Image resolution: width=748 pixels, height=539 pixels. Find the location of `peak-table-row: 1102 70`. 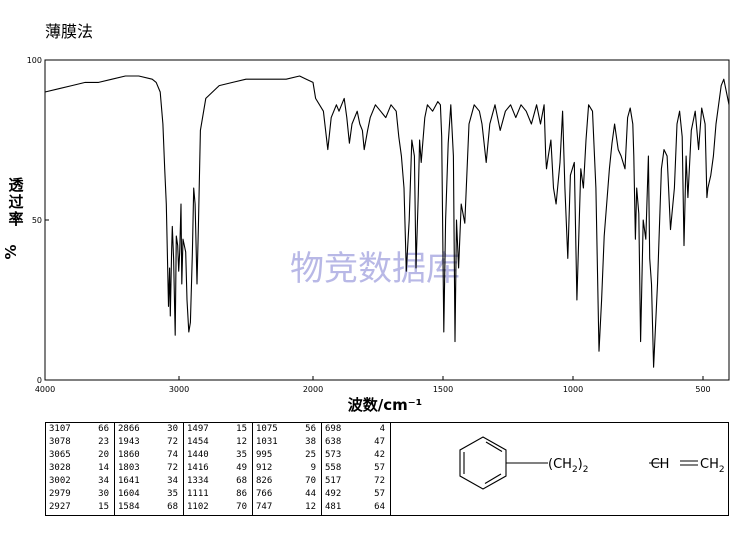

peak-table-row: 1102 70 is located at coordinates (218, 507).